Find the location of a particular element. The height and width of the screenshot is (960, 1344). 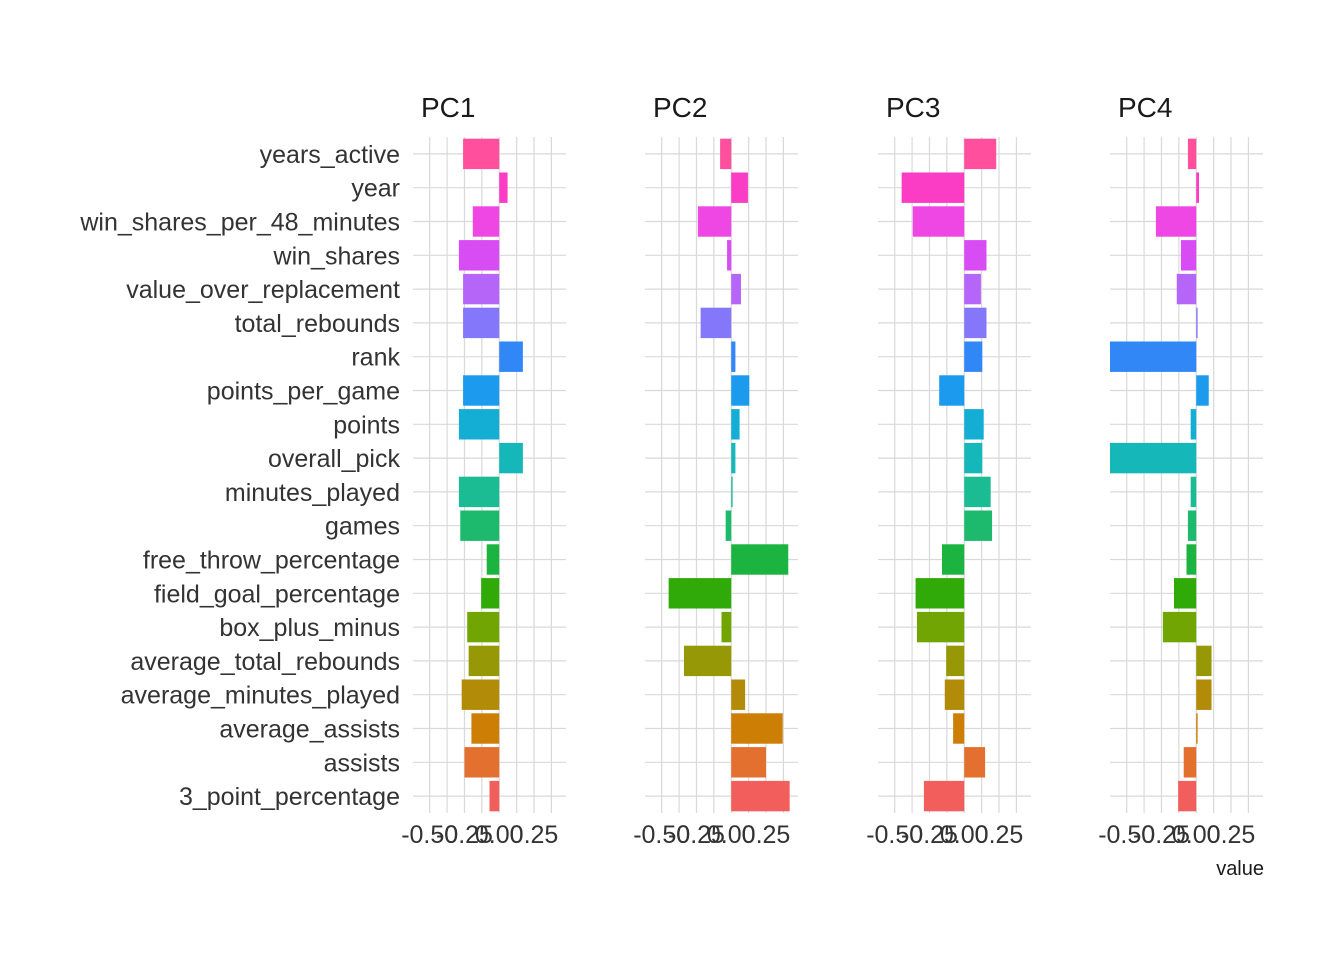

bar-pc4-win_shares_per_48_minutes is located at coordinates (1176, 221).